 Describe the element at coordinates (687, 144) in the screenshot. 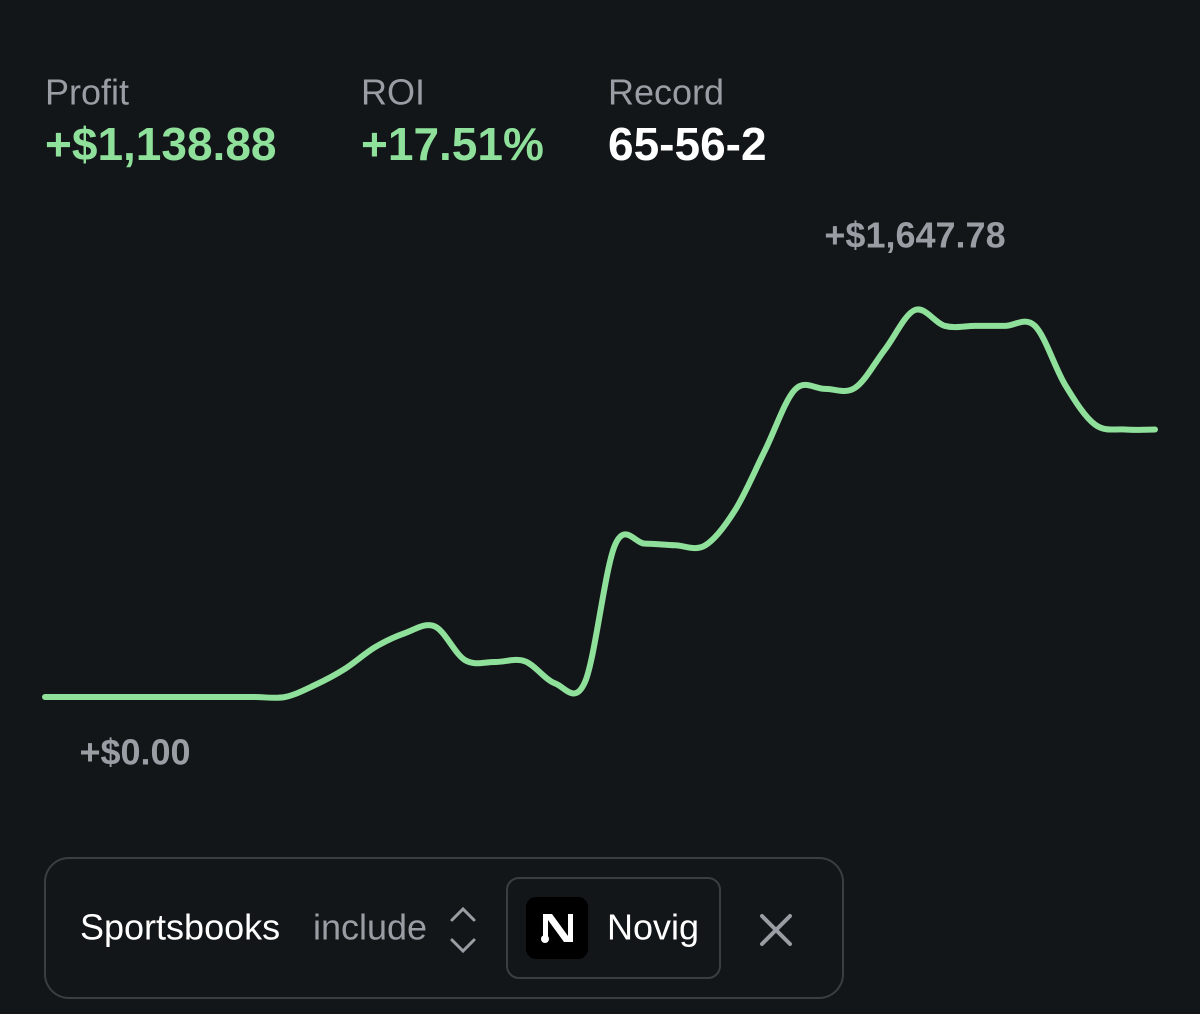

I see `stat-value: 65-56-2` at that location.